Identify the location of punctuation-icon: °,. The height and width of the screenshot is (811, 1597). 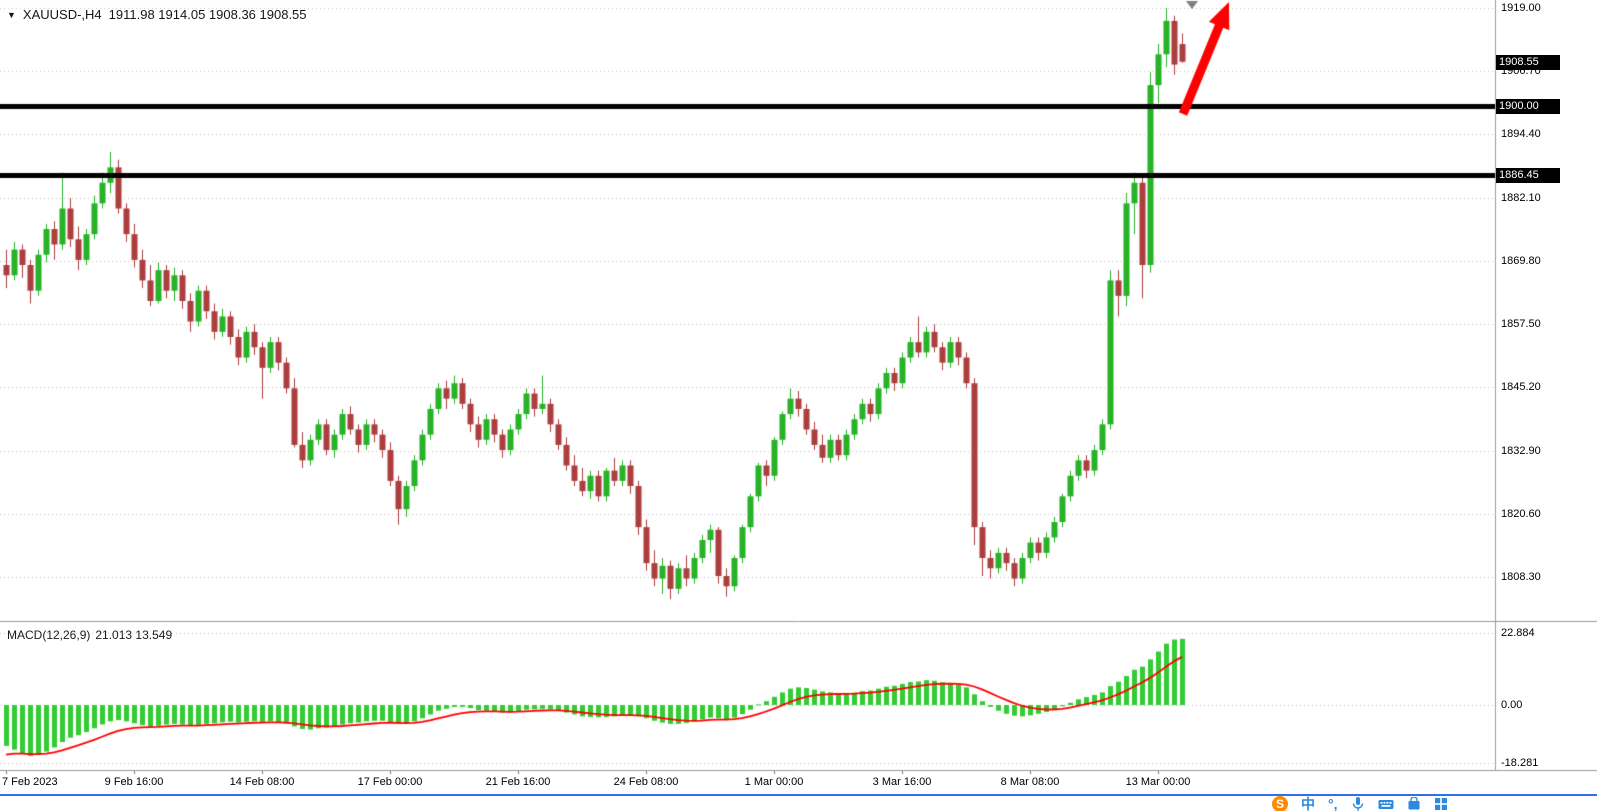
(1333, 803).